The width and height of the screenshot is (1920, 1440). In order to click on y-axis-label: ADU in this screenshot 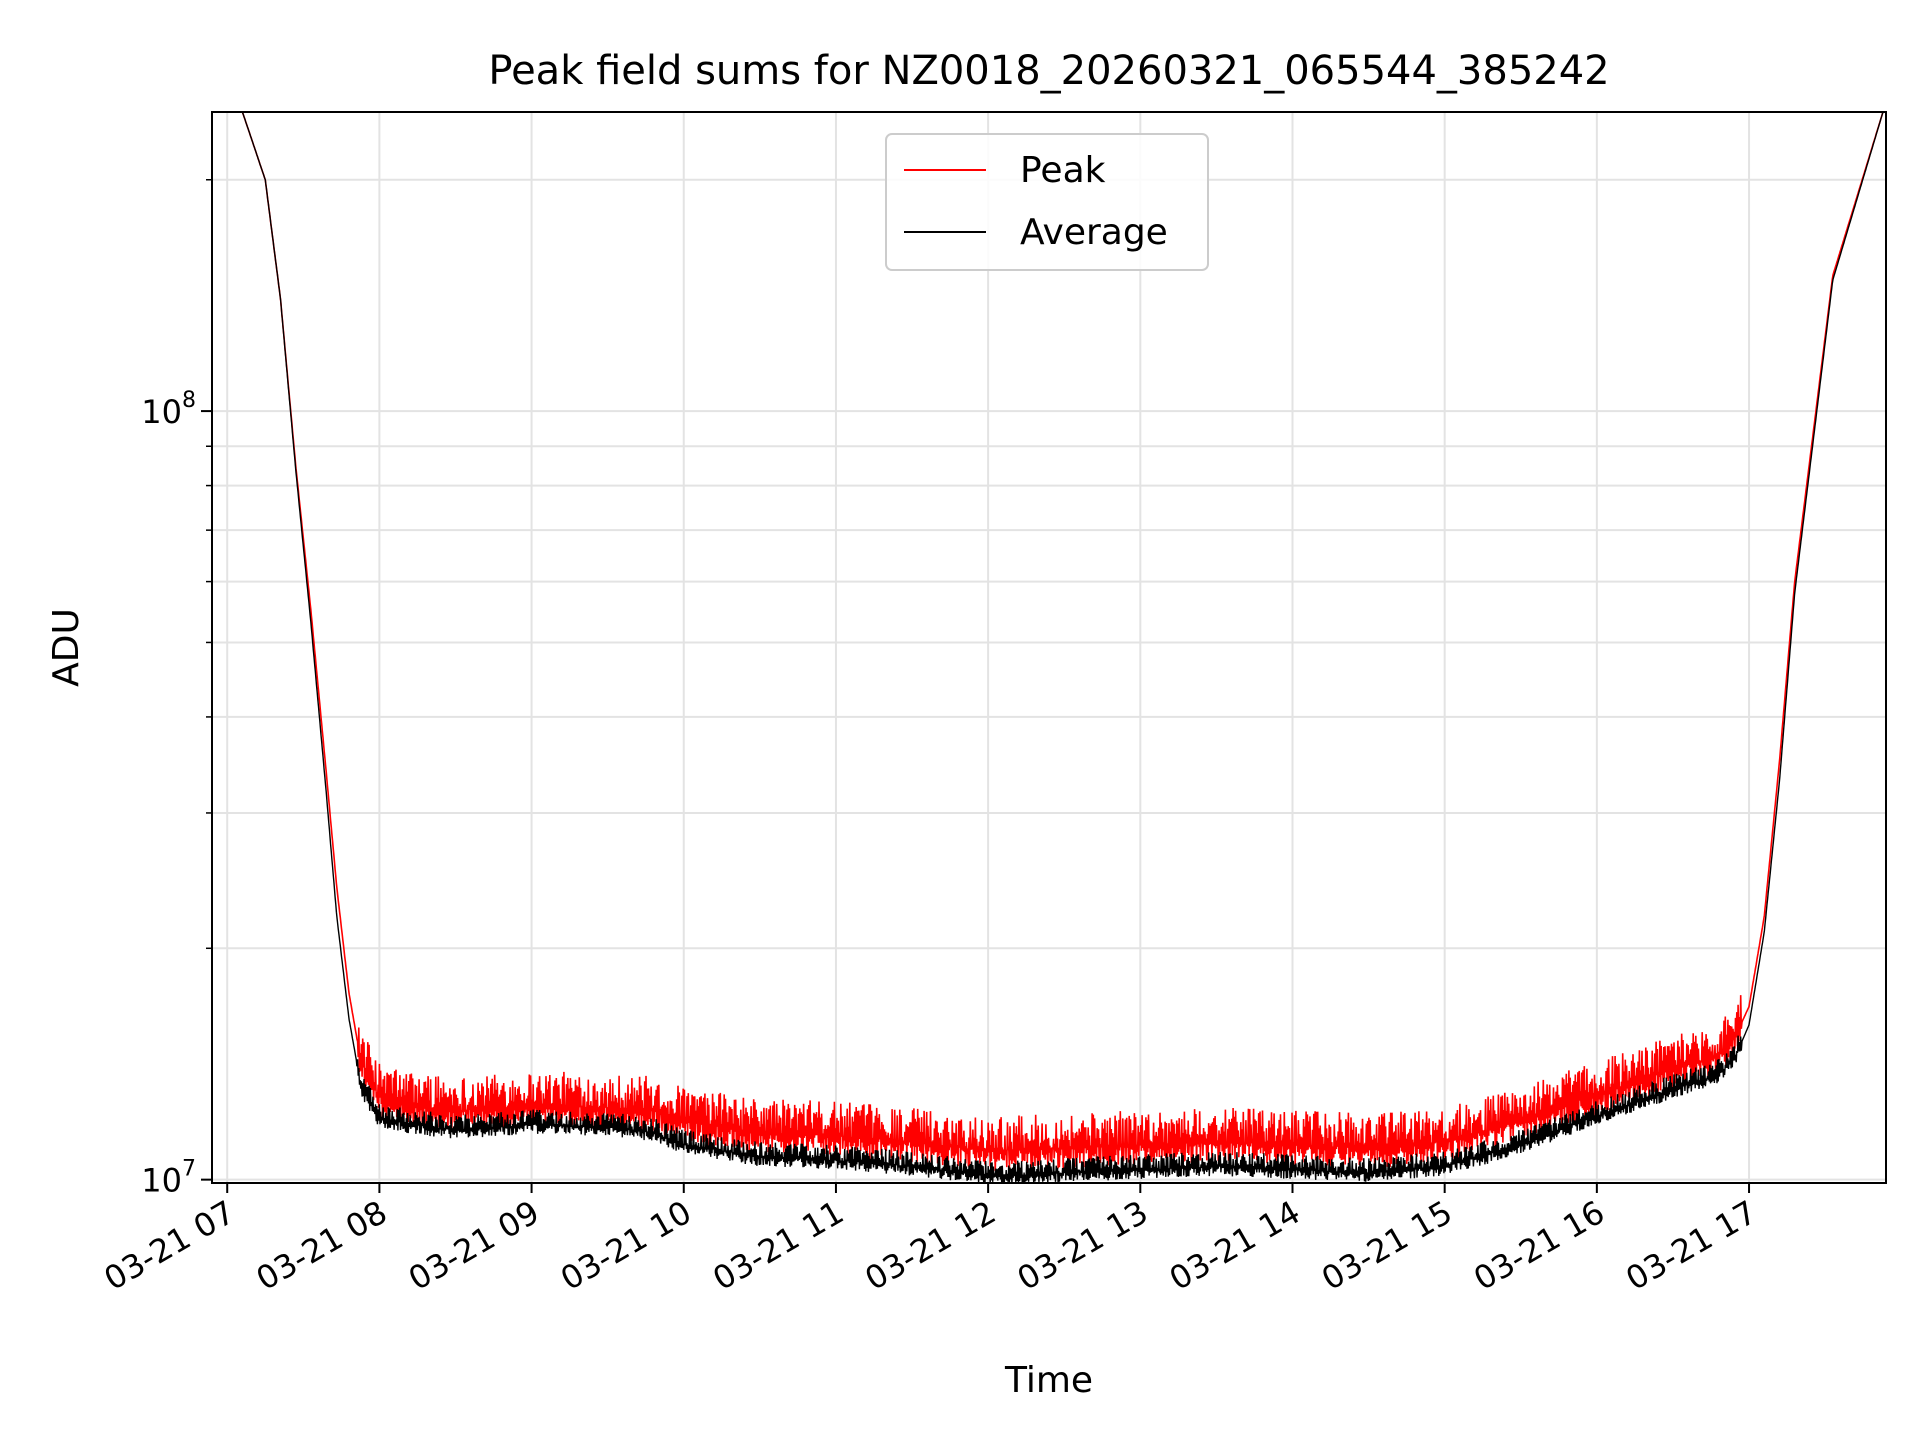, I will do `click(66, 647)`.